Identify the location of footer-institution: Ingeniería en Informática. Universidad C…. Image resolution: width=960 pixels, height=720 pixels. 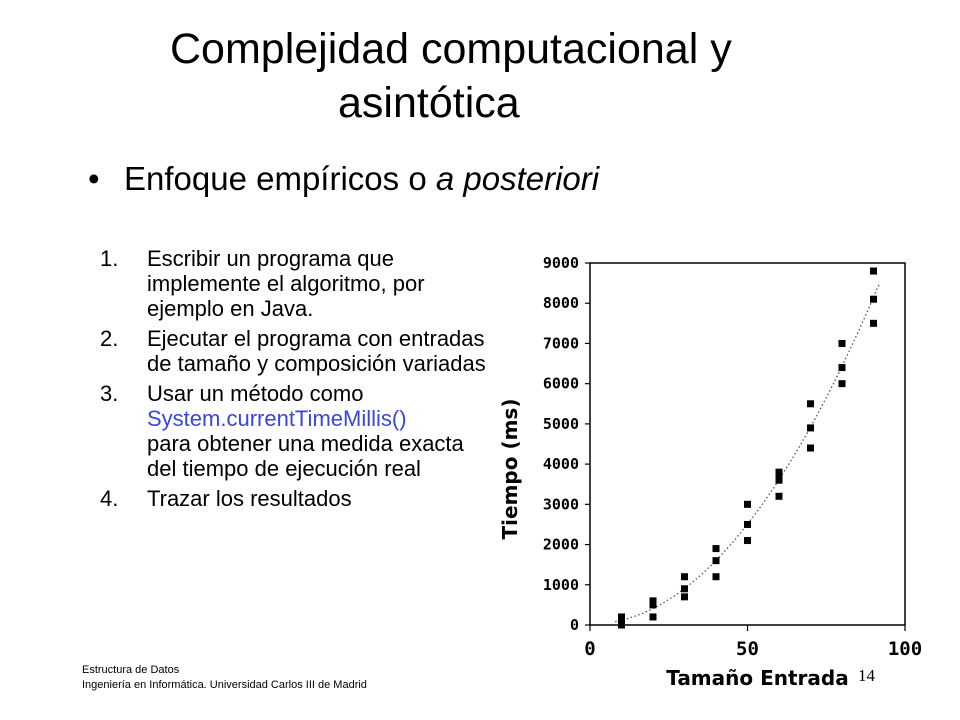
(224, 685).